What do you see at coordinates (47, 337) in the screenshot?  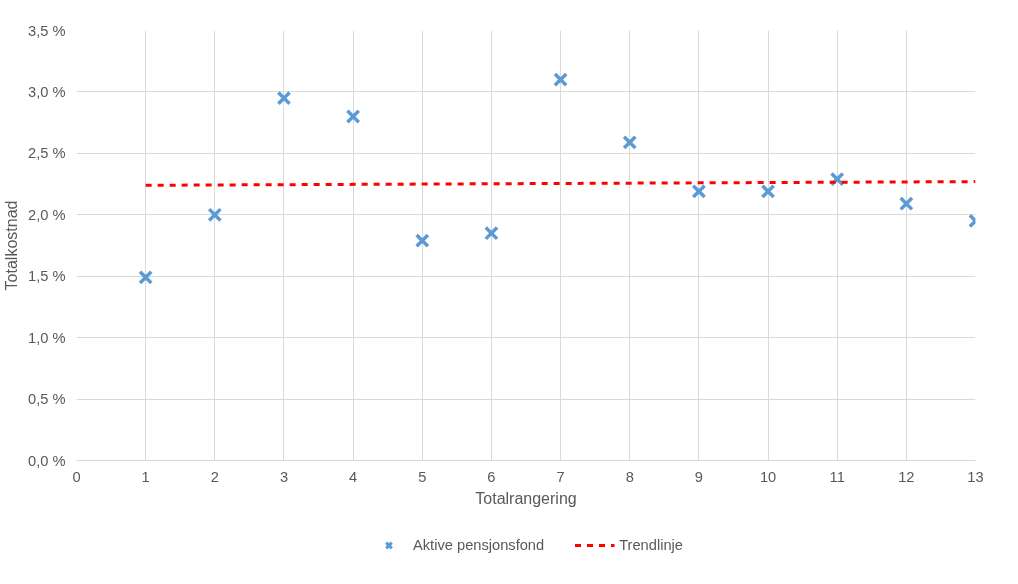 I see `y-tick-label: 1,0 %` at bounding box center [47, 337].